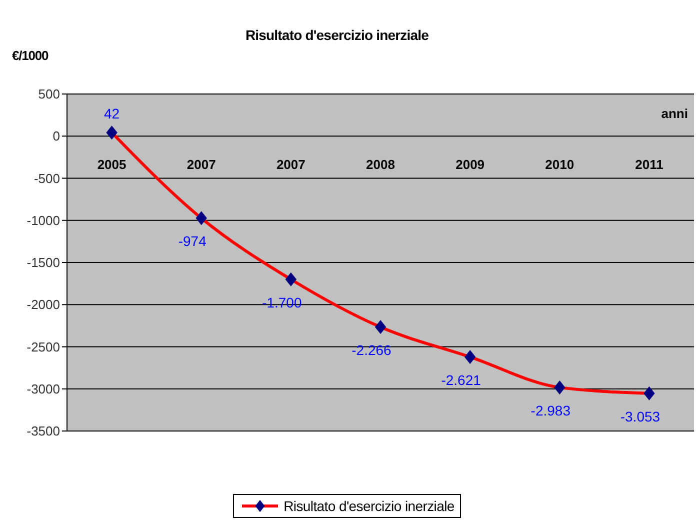  I want to click on y-tick-label: -1000, so click(43, 220).